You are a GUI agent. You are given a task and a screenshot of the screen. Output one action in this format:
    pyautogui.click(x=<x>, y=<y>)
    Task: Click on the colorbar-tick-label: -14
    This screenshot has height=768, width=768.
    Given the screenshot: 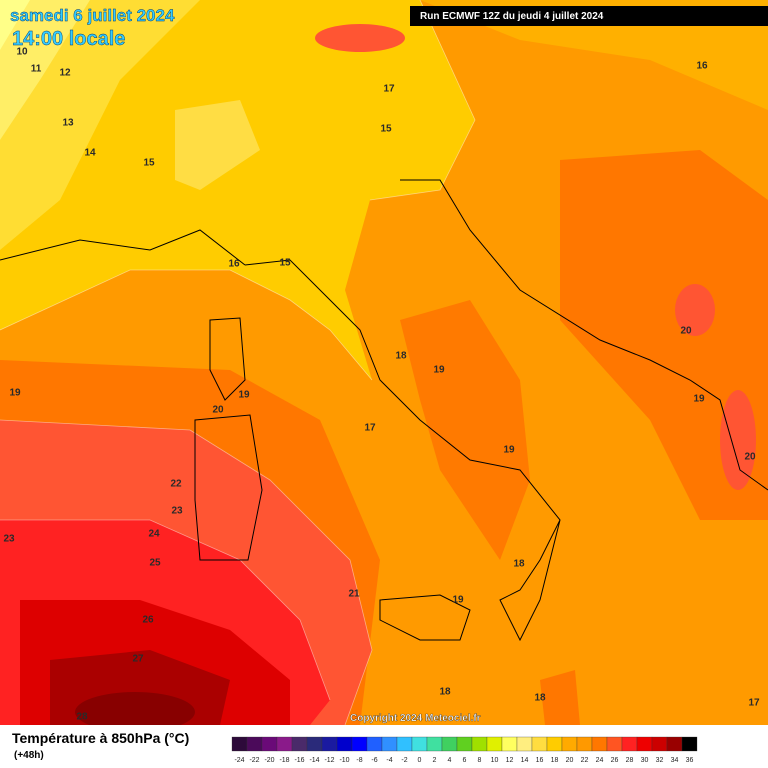 What is the action you would take?
    pyautogui.click(x=314, y=760)
    